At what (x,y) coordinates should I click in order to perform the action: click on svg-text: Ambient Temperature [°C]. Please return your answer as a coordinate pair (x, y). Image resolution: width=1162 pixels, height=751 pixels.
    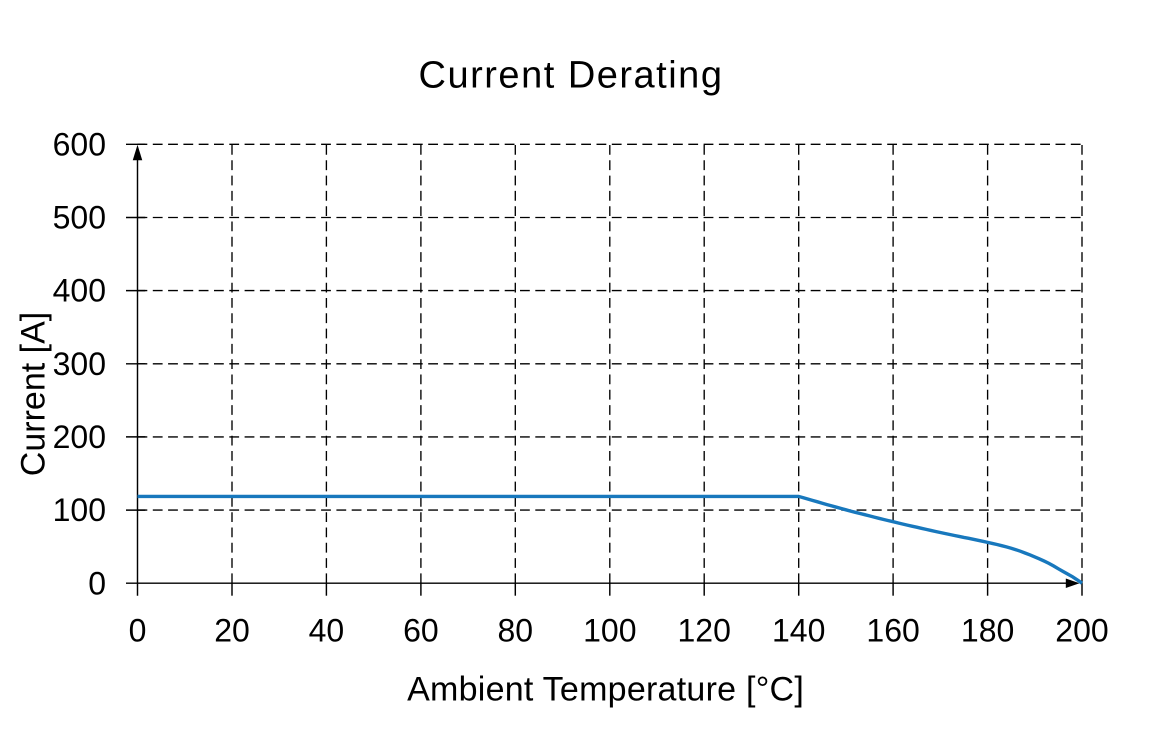
    Looking at the image, I should click on (605, 690).